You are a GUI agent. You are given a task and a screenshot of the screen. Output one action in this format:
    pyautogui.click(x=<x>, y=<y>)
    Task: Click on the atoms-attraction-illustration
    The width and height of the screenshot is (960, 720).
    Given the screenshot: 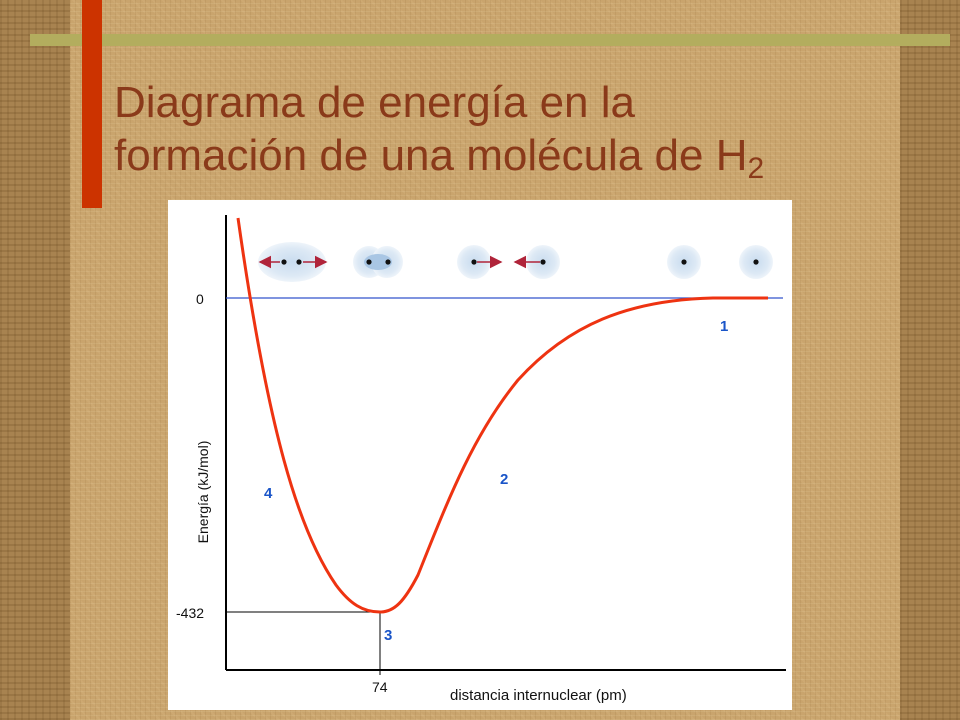 What is the action you would take?
    pyautogui.click(x=508, y=262)
    